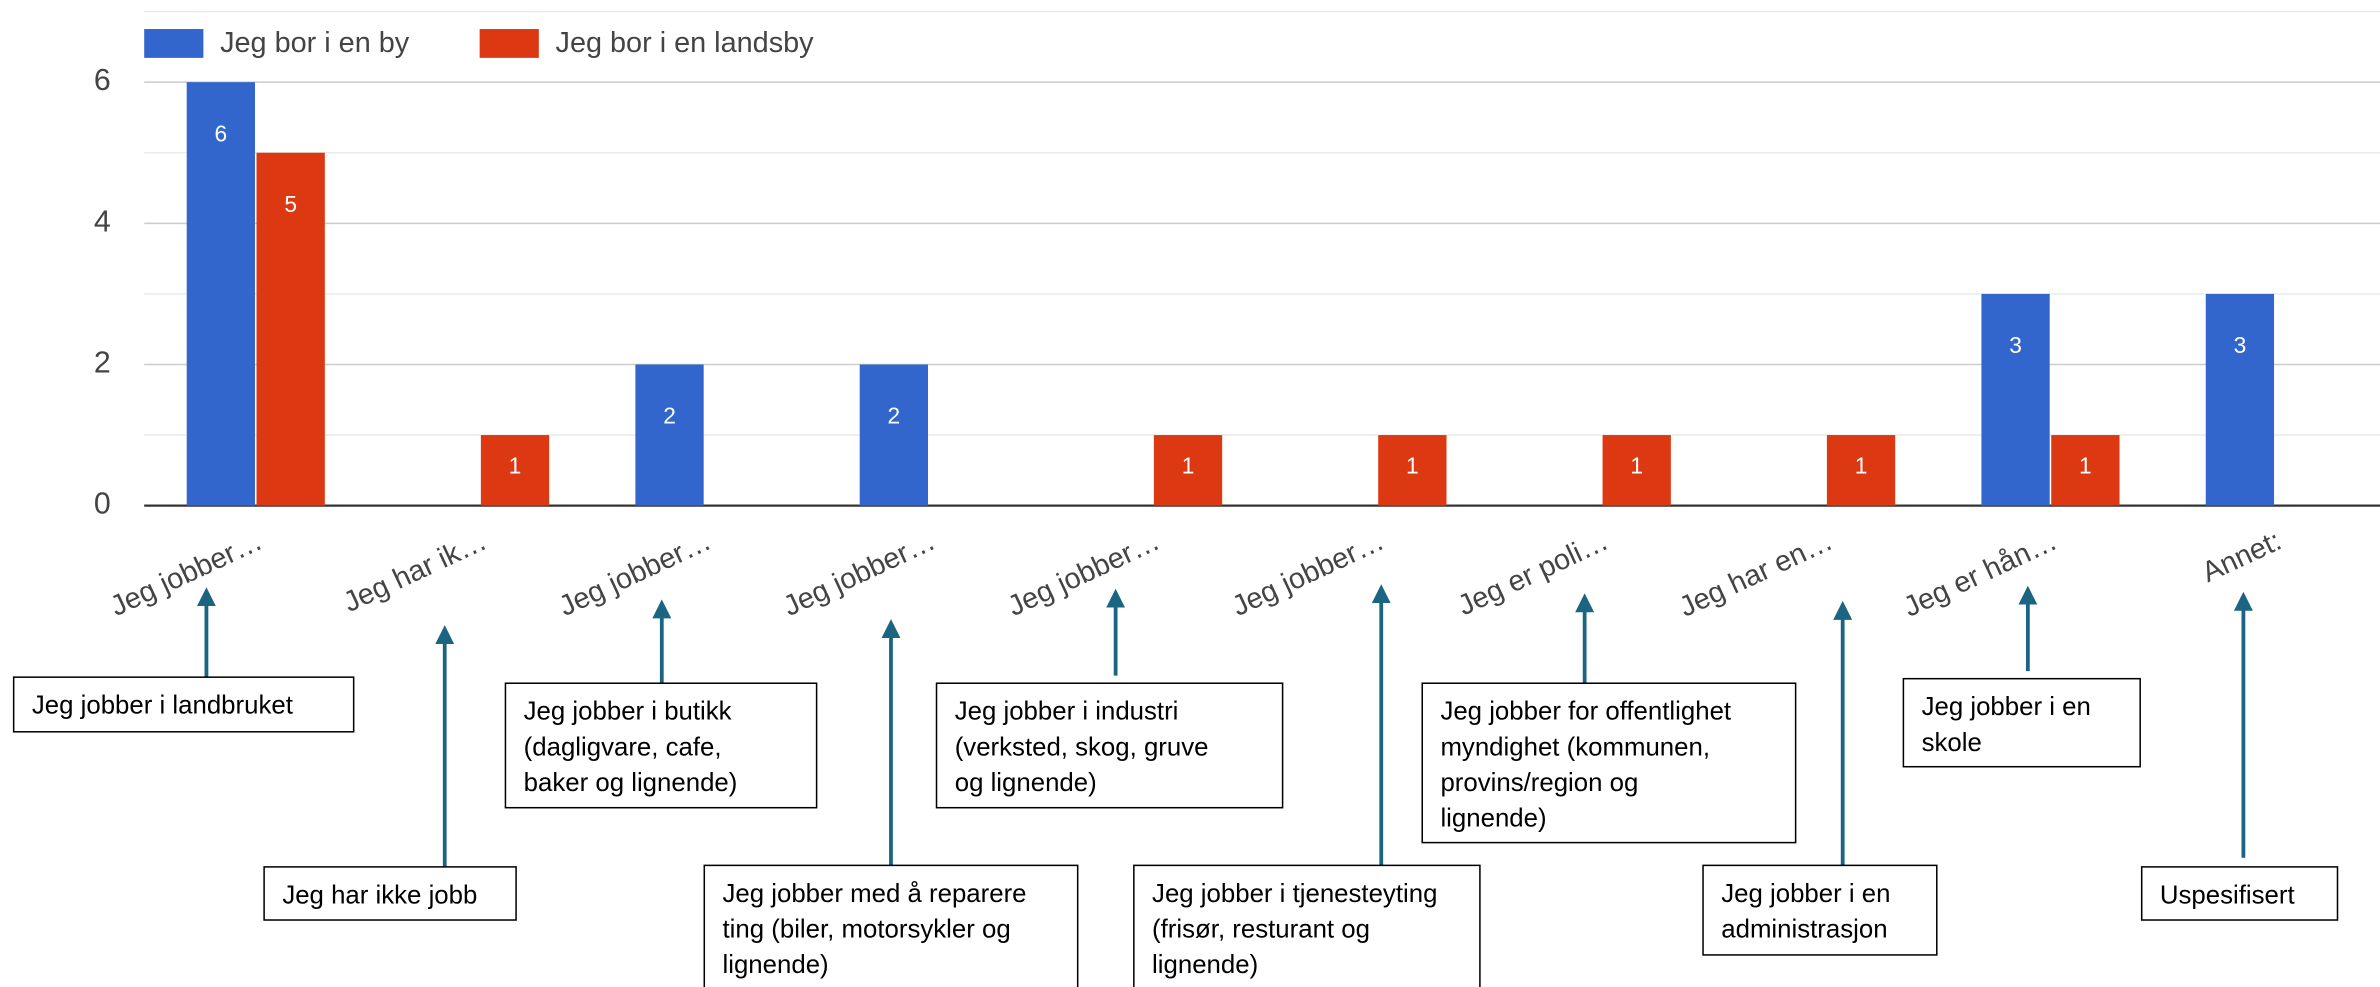  I want to click on annotation-text: (dagligvare, cafe,, so click(623, 747).